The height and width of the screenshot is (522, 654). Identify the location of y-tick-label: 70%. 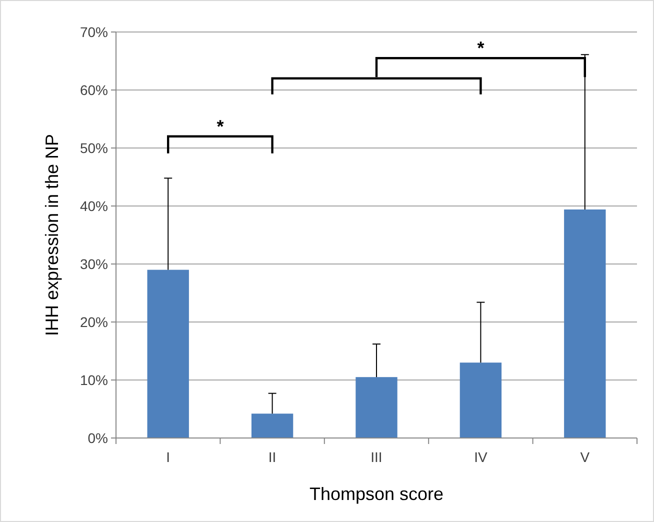
(94, 32).